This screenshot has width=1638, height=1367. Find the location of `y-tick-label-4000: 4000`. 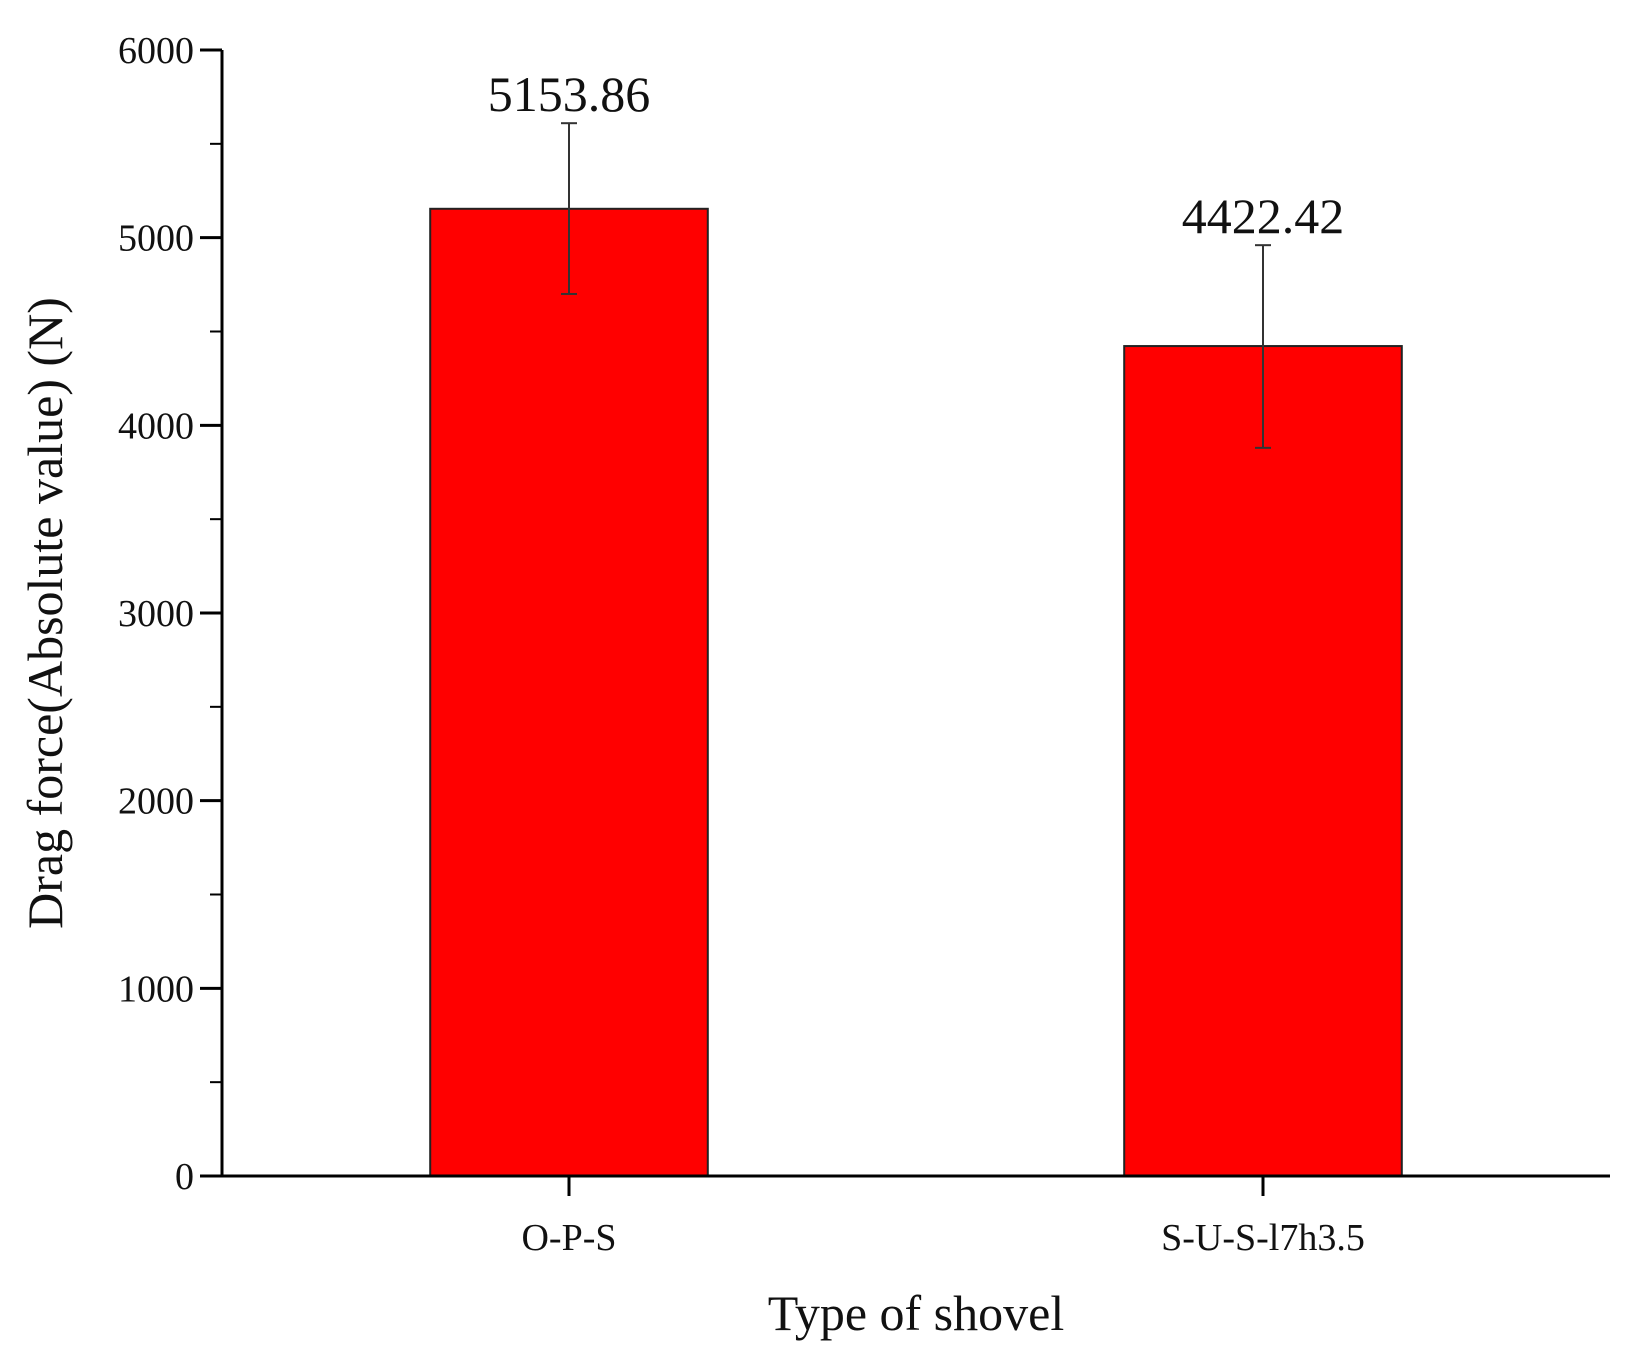

y-tick-label-4000: 4000 is located at coordinates (156, 426).